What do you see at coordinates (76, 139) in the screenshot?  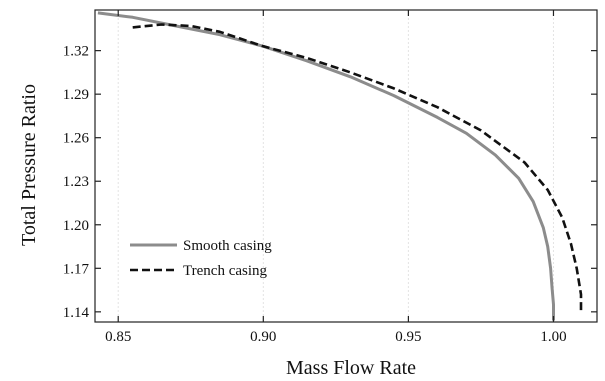 I see `y-tick-label: 1.26` at bounding box center [76, 139].